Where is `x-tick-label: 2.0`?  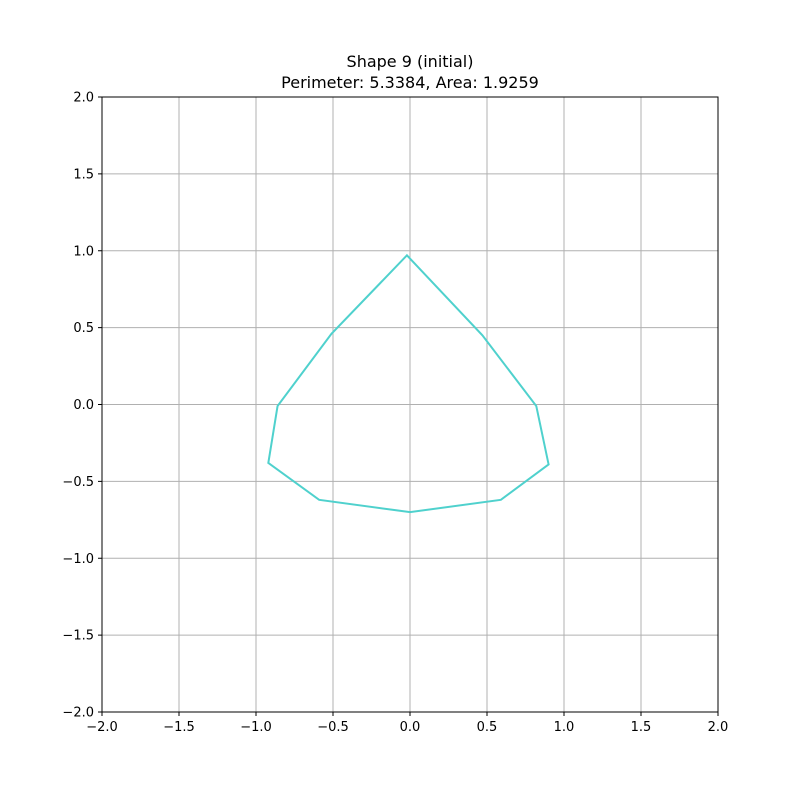
x-tick-label: 2.0 is located at coordinates (718, 727).